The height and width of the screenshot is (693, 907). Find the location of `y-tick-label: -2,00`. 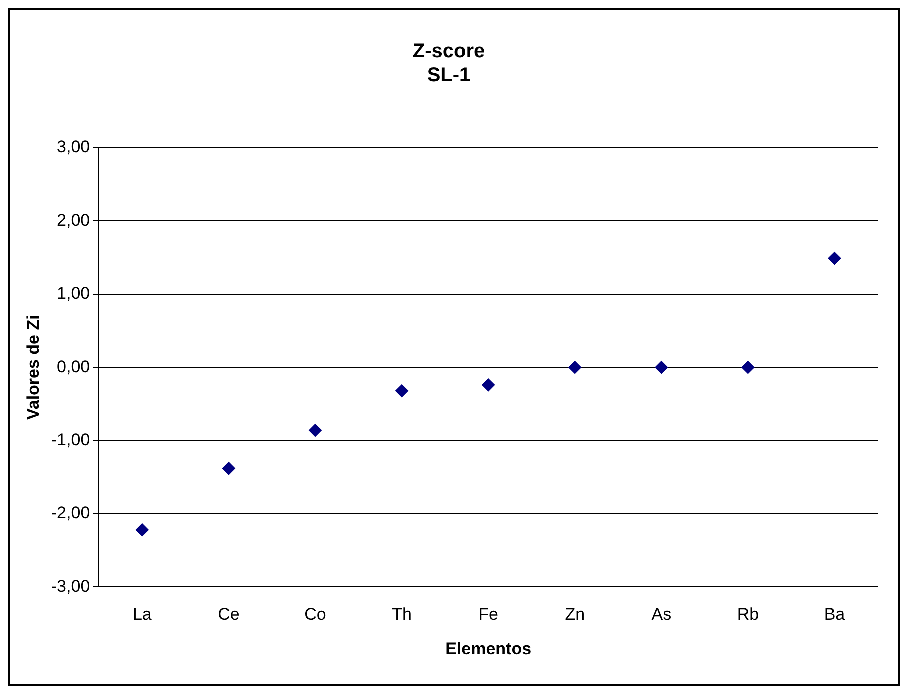

y-tick-label: -2,00 is located at coordinates (70, 513).